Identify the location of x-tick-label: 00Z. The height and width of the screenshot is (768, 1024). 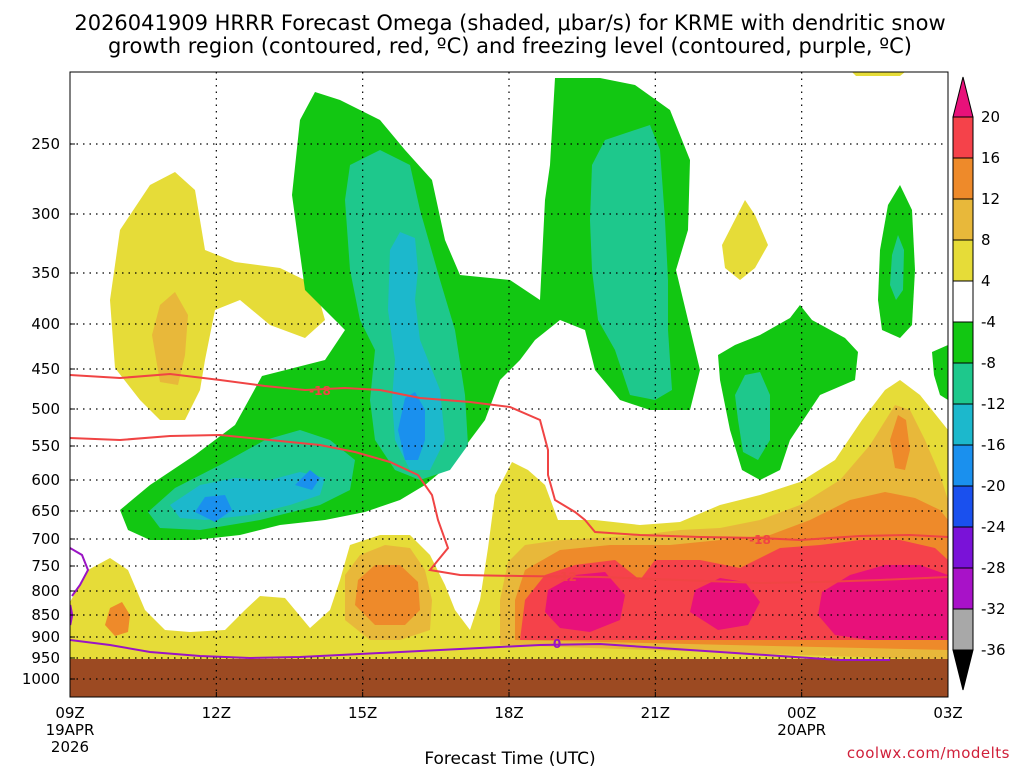
(801, 713).